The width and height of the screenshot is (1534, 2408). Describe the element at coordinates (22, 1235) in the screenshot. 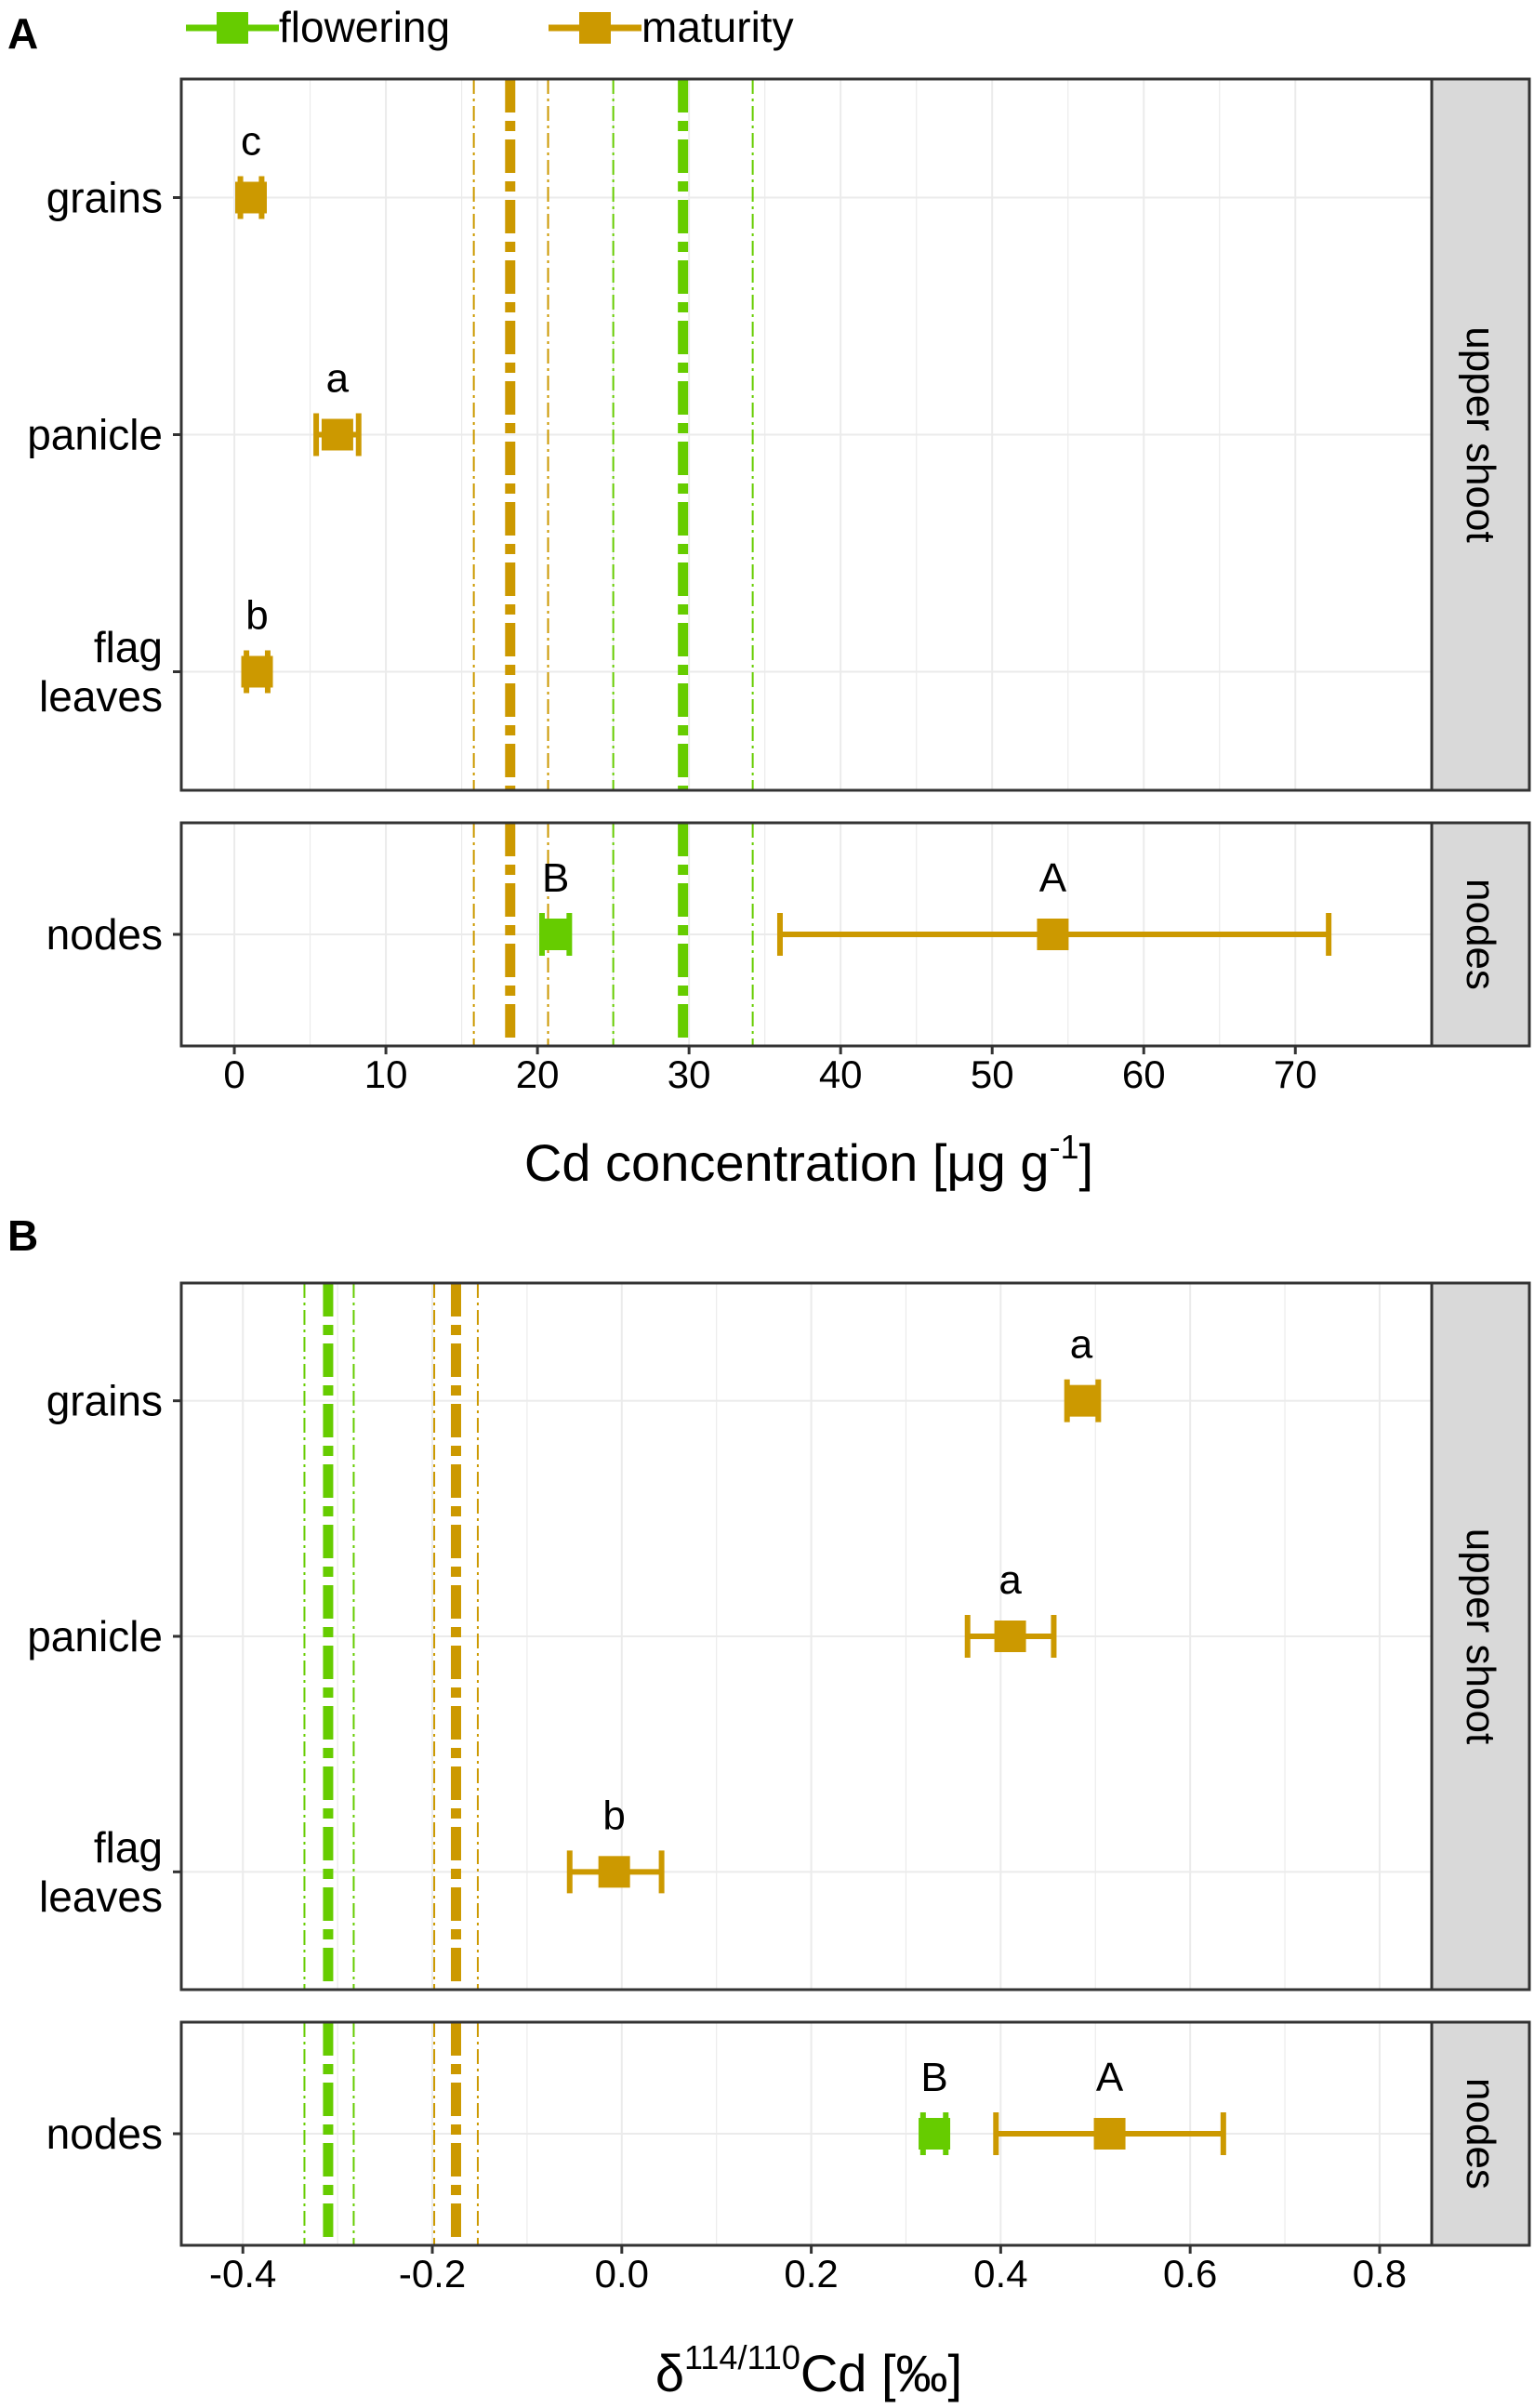

I see `panel-label-B: B` at that location.